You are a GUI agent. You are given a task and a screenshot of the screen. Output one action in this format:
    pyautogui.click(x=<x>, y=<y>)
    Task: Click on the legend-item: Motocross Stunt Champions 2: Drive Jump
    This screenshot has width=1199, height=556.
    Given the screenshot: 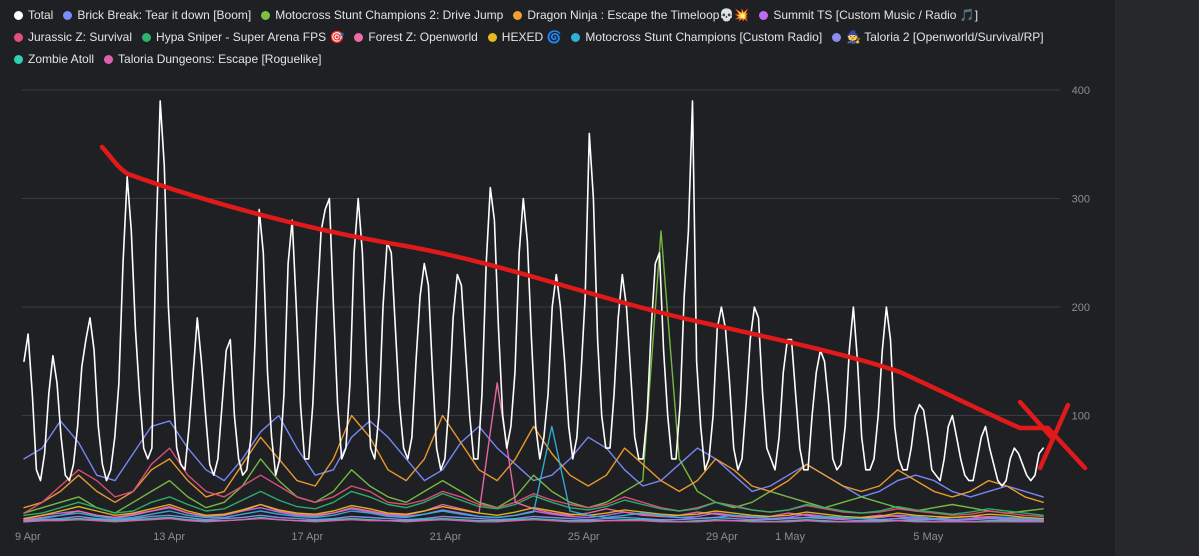 What is the action you would take?
    pyautogui.click(x=382, y=15)
    